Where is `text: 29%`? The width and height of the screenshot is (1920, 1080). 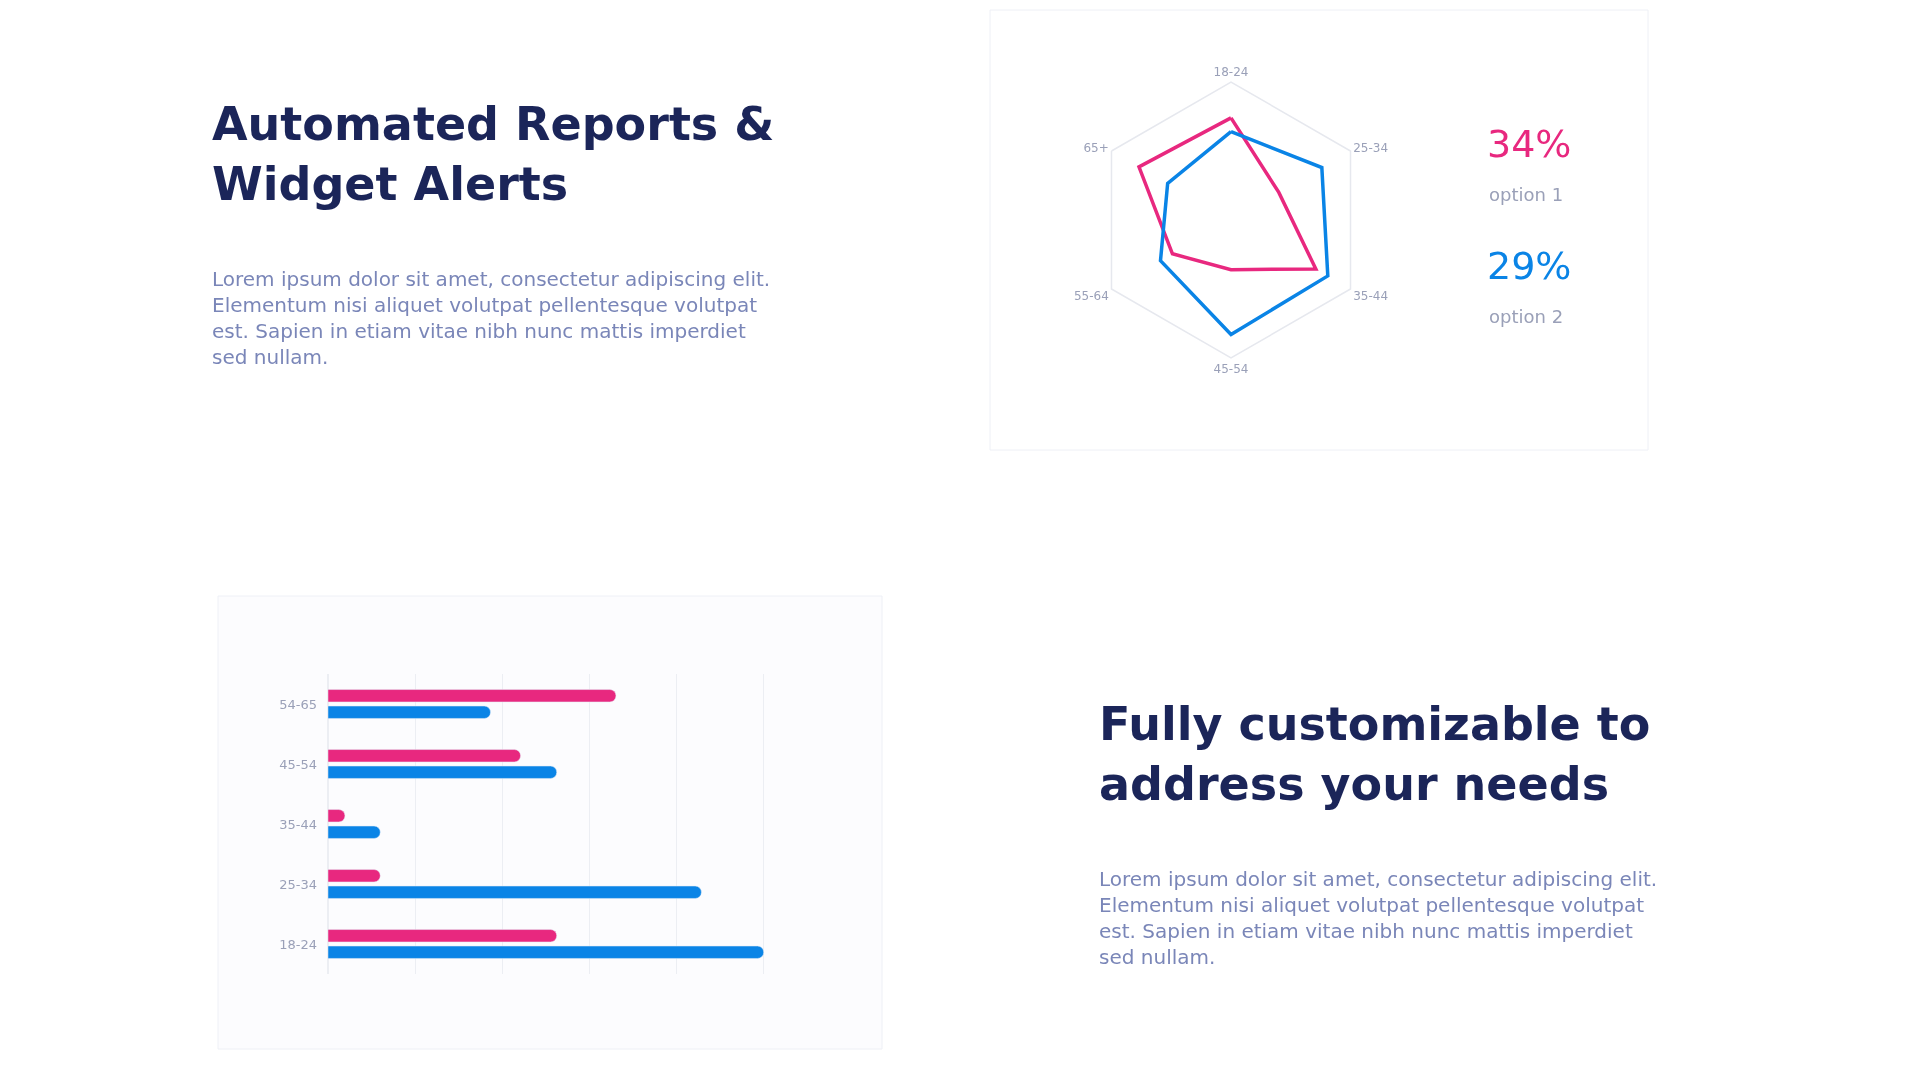 text: 29% is located at coordinates (1529, 266).